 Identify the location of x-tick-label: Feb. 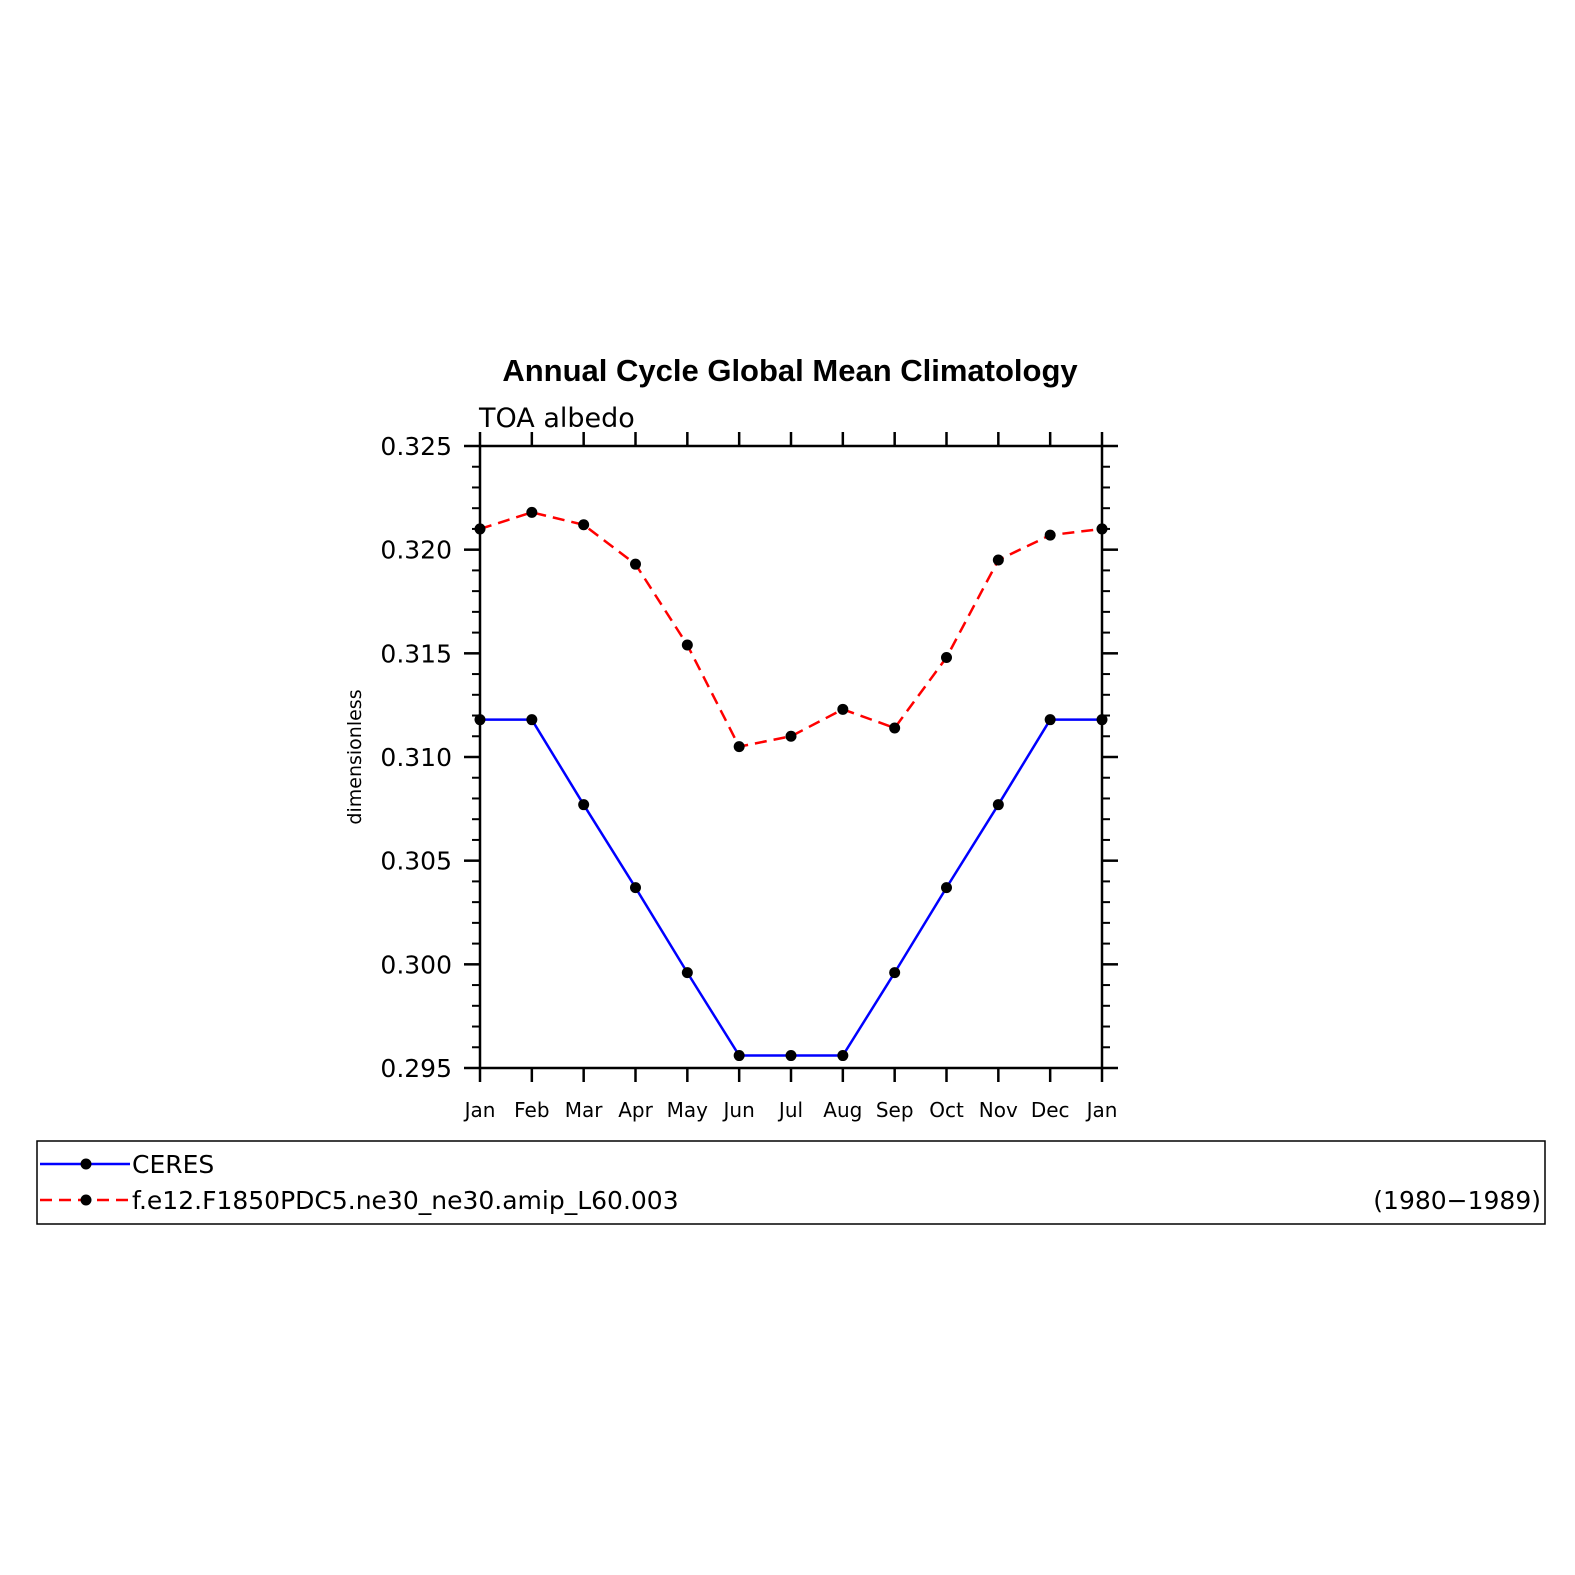
(531, 1110).